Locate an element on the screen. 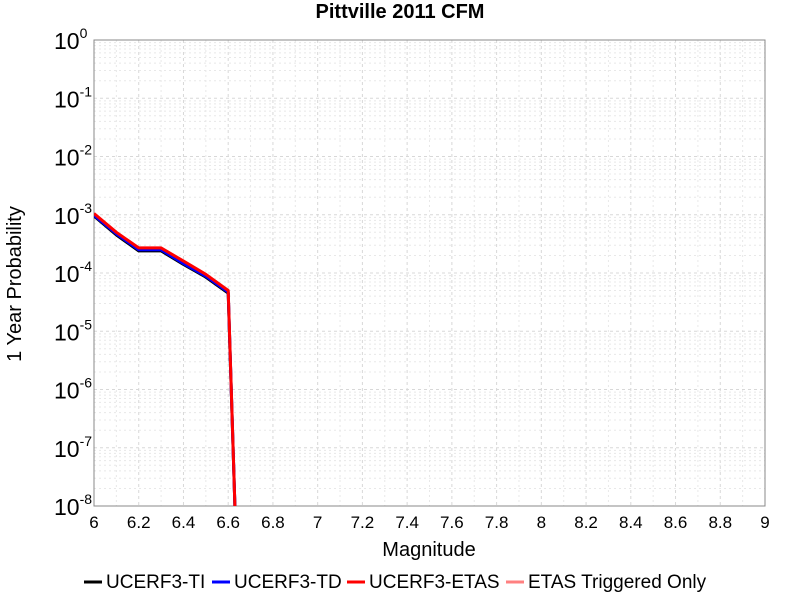 The height and width of the screenshot is (600, 800). legend-label: ETAS Triggered Only is located at coordinates (617, 582).